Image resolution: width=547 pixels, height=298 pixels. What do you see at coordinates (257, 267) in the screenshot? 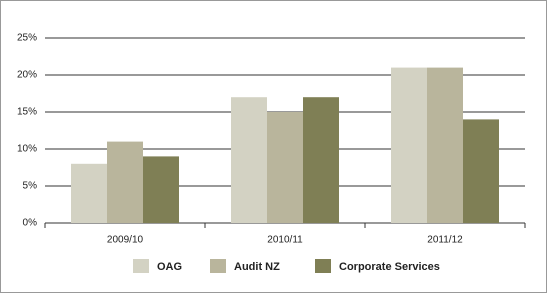
I see `legend-label: Audit NZ` at bounding box center [257, 267].